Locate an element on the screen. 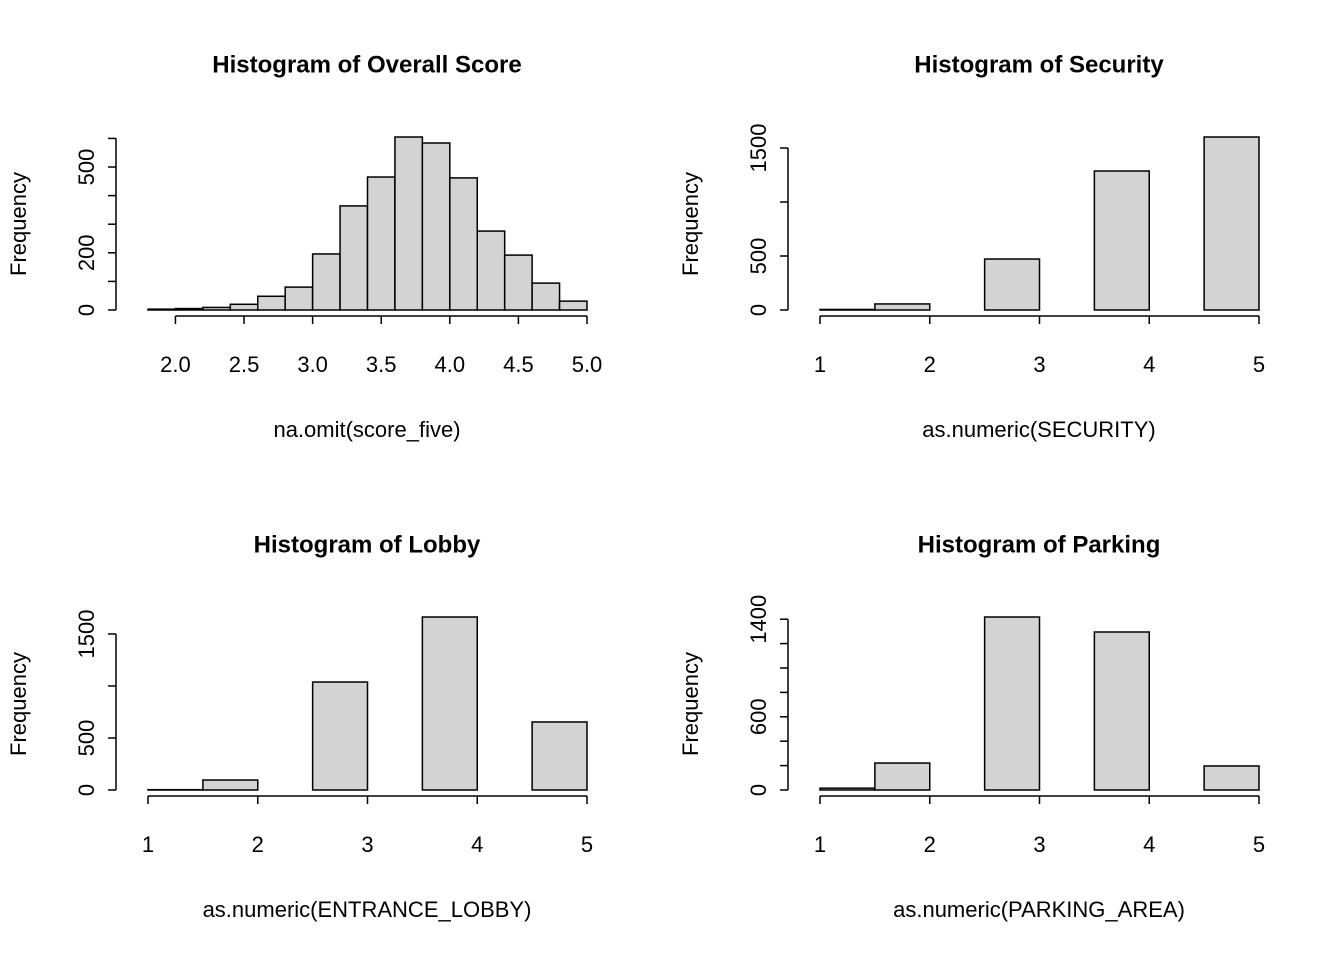  x-axis-label: as.numeric(ENTRANCE_LOBBY) is located at coordinates (367, 909).